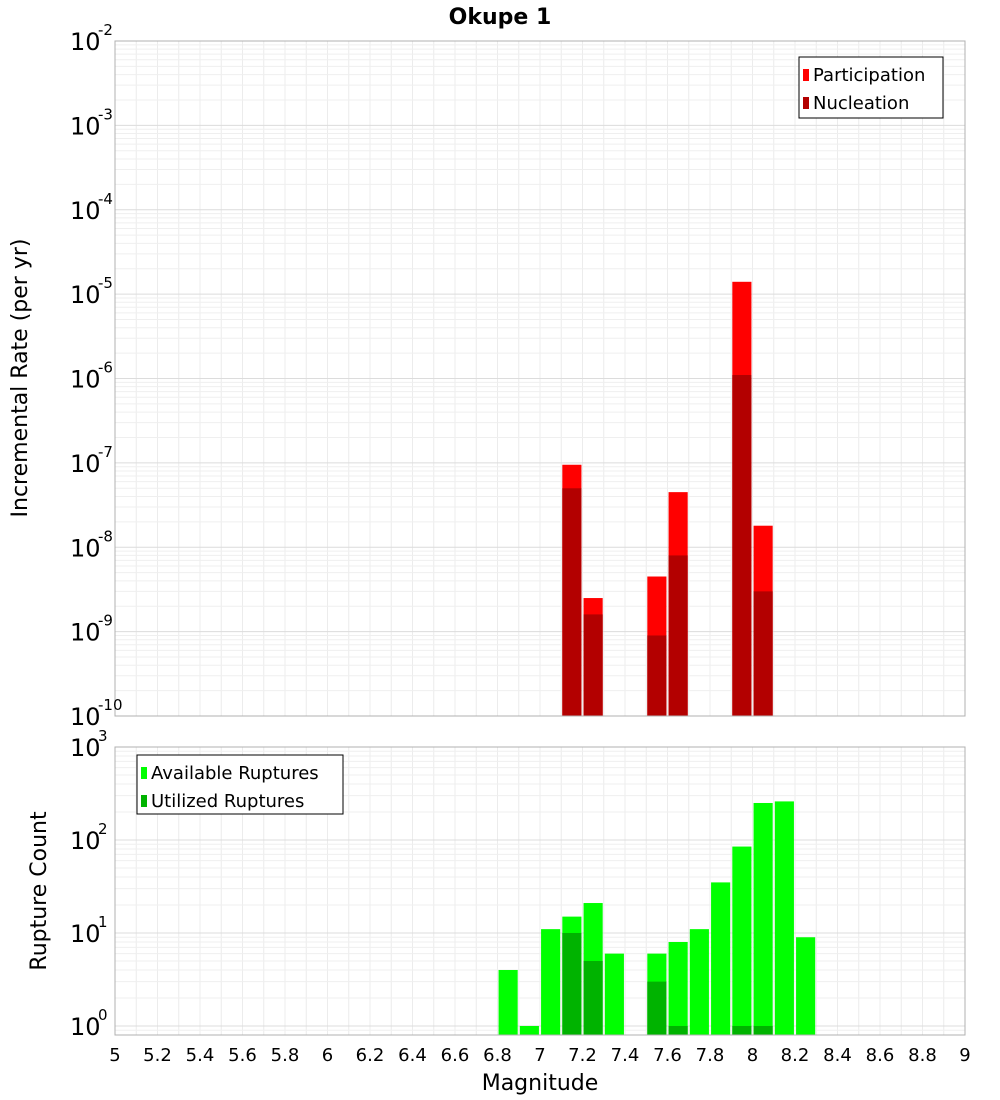  Describe the element at coordinates (105, 452) in the screenshot. I see `top-y-tick-exponent: -7` at that location.